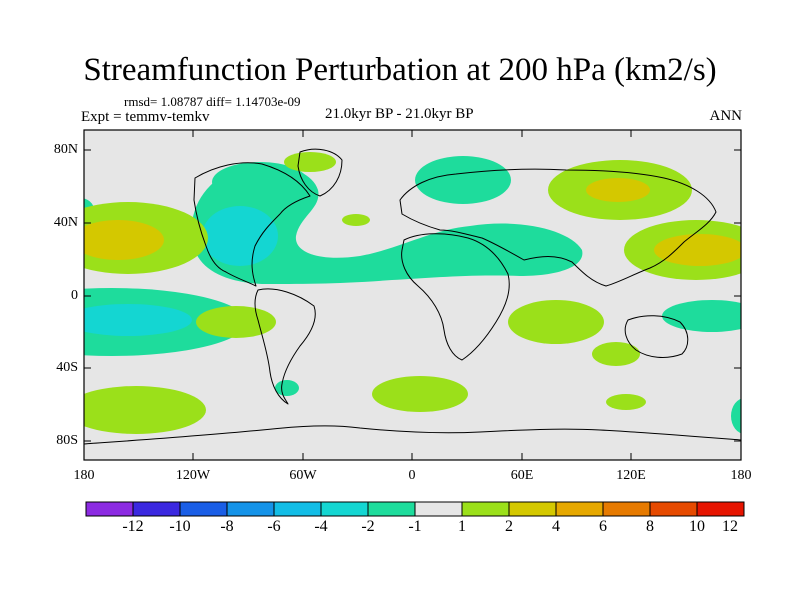 The width and height of the screenshot is (800, 600). I want to click on south-pacific-yellow-green, so click(145, 410).